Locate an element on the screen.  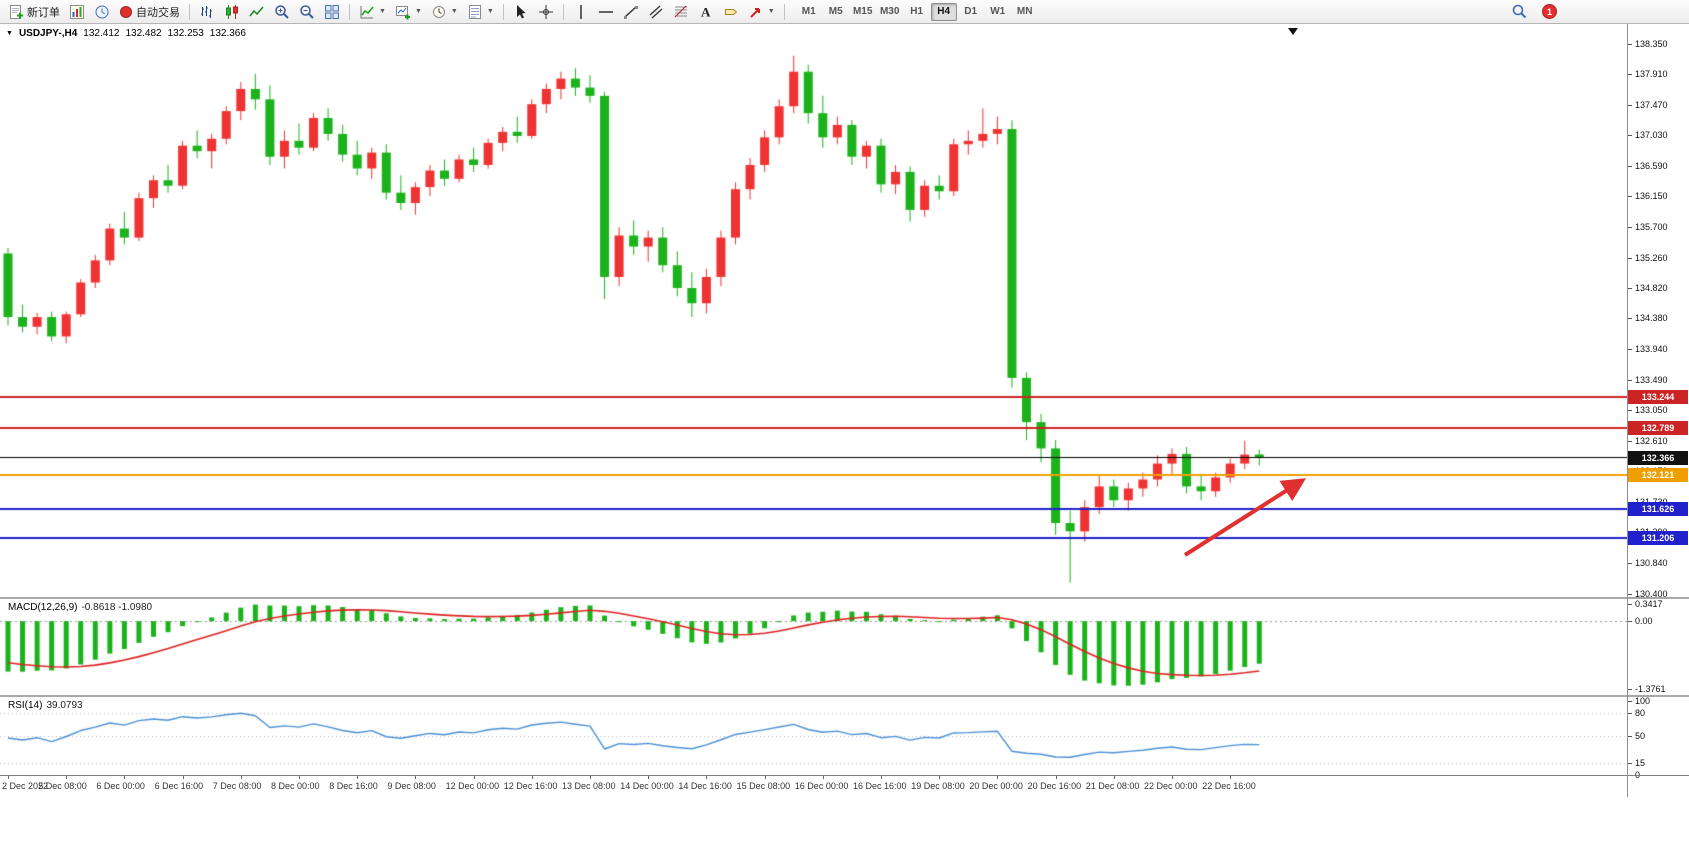
text-label-button is located at coordinates (731, 12).